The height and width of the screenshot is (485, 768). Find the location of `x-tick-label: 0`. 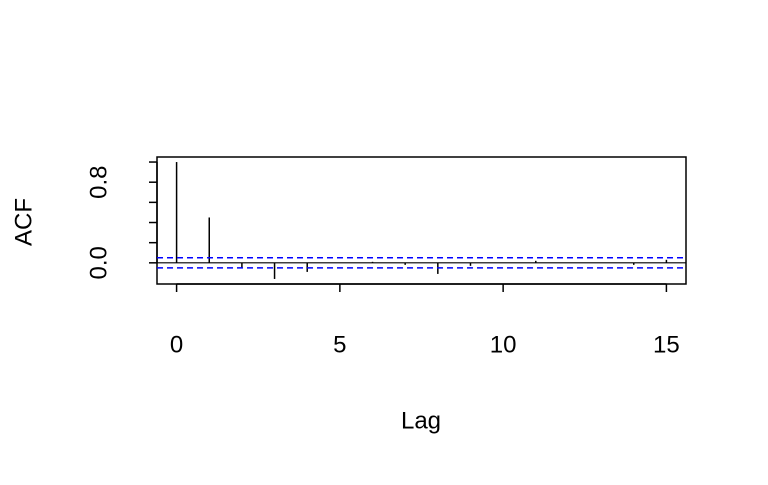

x-tick-label: 0 is located at coordinates (176, 344).